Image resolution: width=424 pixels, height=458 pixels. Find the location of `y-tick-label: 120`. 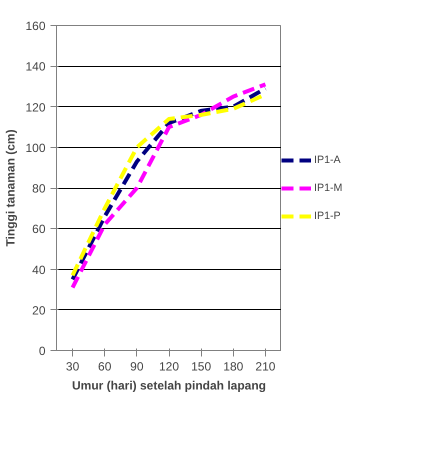

y-tick-label: 120 is located at coordinates (35, 107).